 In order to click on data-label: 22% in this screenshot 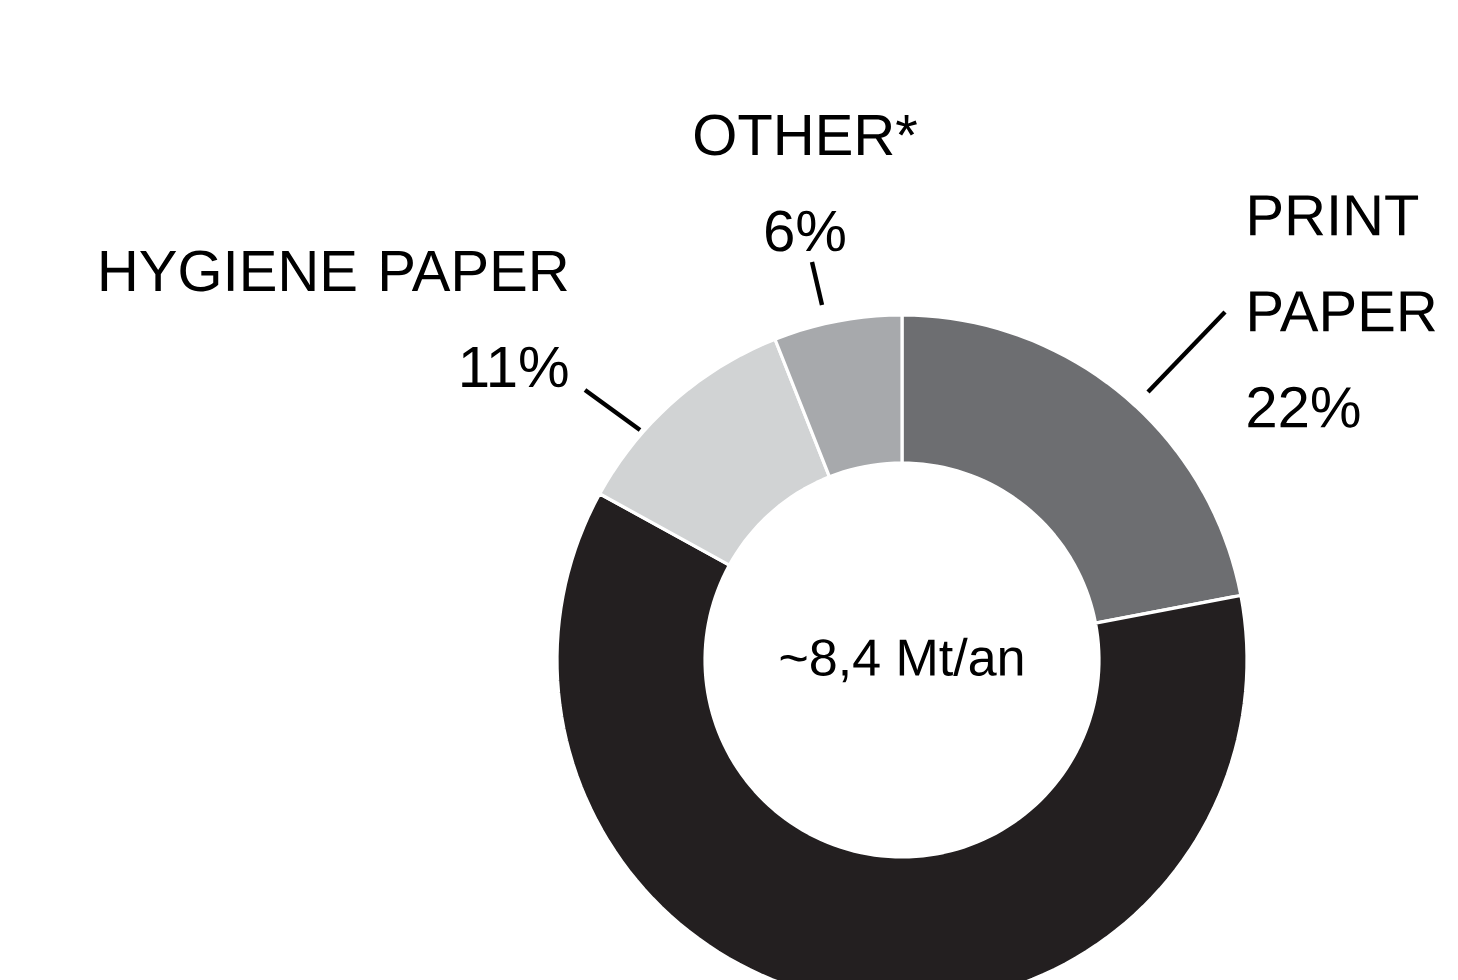, I will do `click(1304, 407)`.